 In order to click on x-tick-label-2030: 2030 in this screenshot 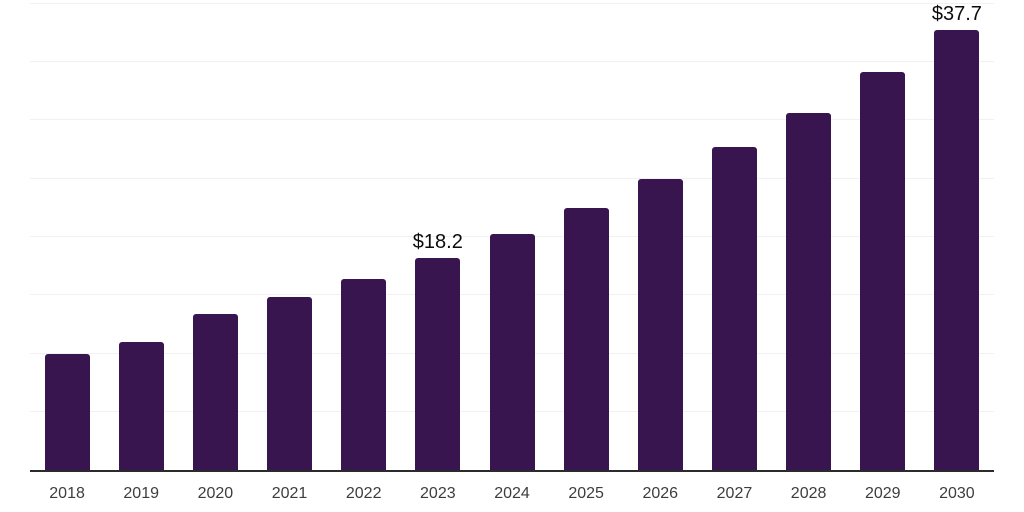, I will do `click(957, 493)`.